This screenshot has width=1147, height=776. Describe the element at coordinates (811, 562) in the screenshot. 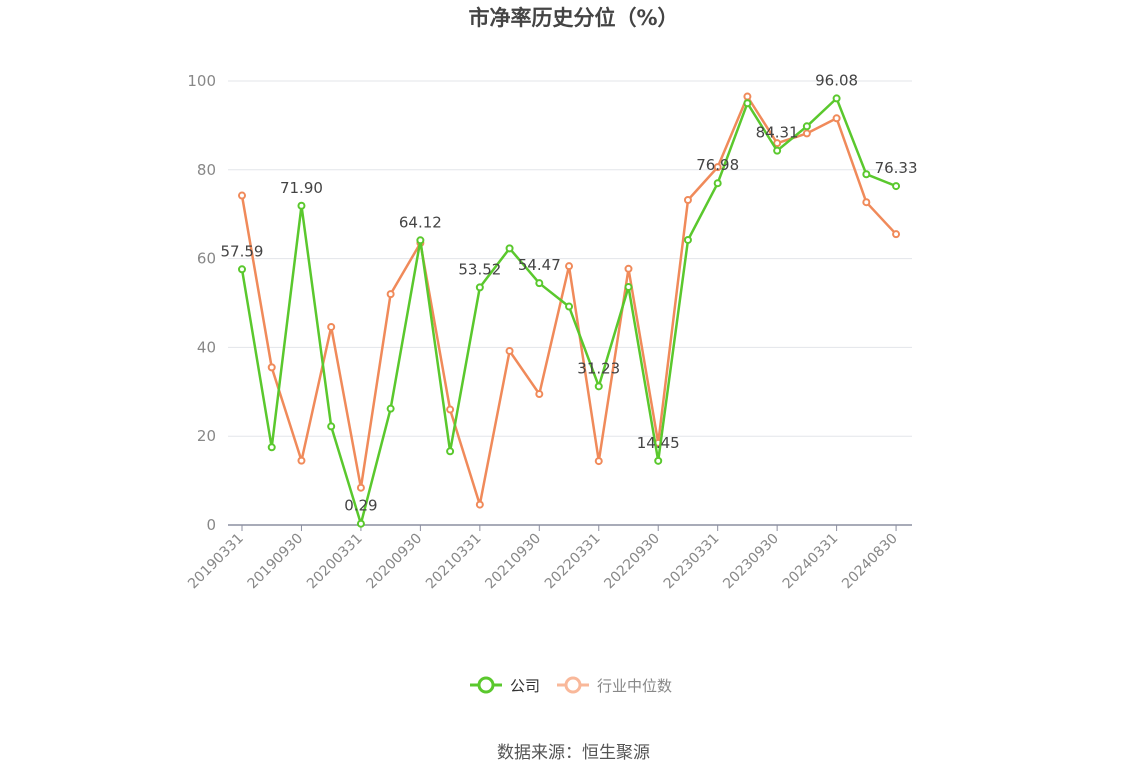

I see `x-tick-label: 20240331` at that location.